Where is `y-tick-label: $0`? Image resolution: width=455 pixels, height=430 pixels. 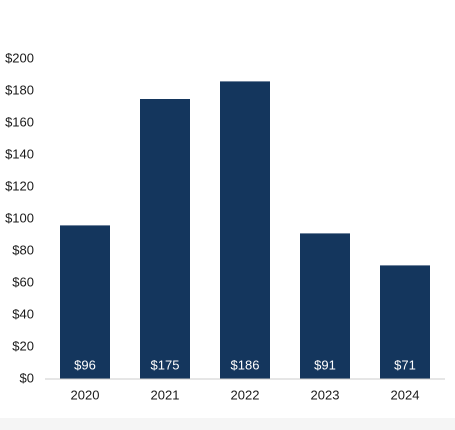 y-tick-label: $0 is located at coordinates (27, 377).